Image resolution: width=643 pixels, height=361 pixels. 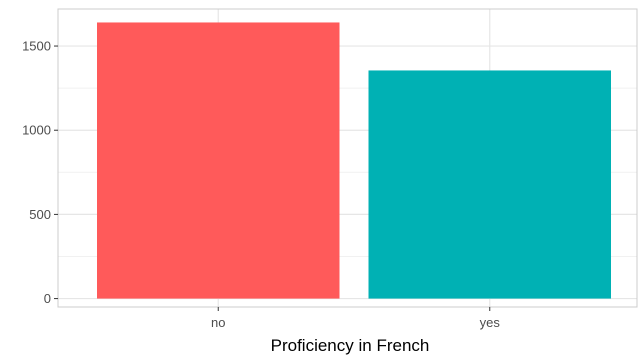 What do you see at coordinates (350, 345) in the screenshot?
I see `x-axis-title: Proficiency in French` at bounding box center [350, 345].